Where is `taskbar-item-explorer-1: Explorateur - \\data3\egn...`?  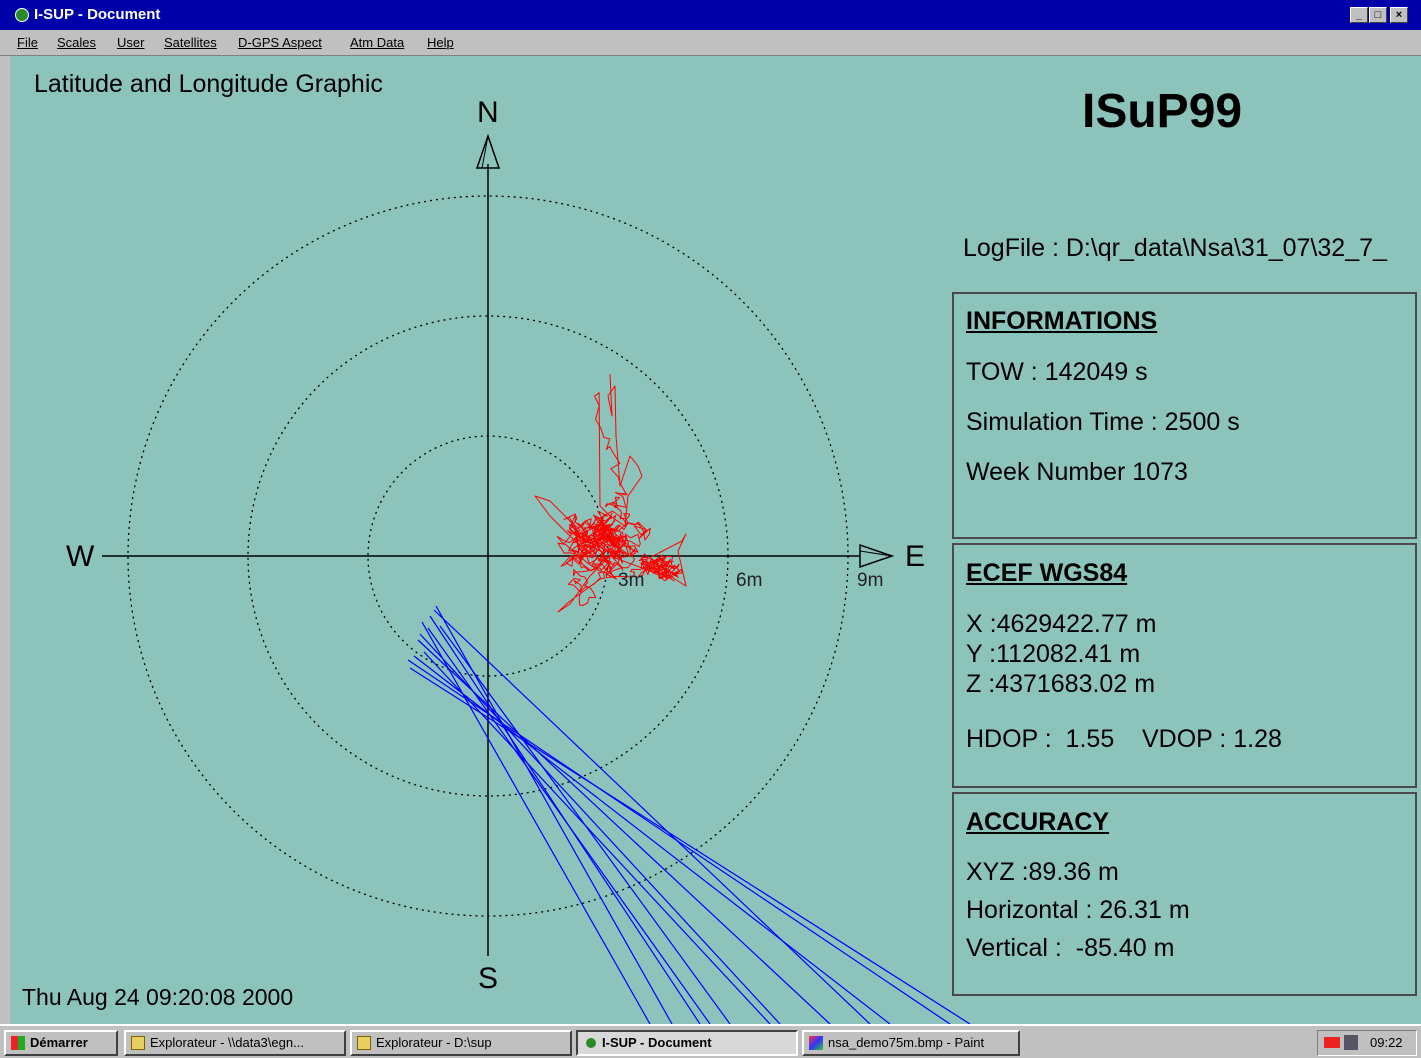 taskbar-item-explorer-1: Explorateur - \\data3\egn... is located at coordinates (235, 1043).